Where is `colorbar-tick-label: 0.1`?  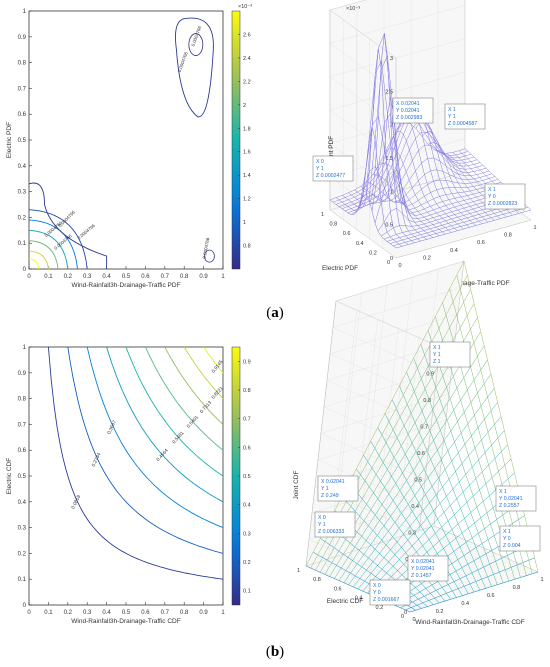
colorbar-tick-label: 0.1 is located at coordinates (247, 592).